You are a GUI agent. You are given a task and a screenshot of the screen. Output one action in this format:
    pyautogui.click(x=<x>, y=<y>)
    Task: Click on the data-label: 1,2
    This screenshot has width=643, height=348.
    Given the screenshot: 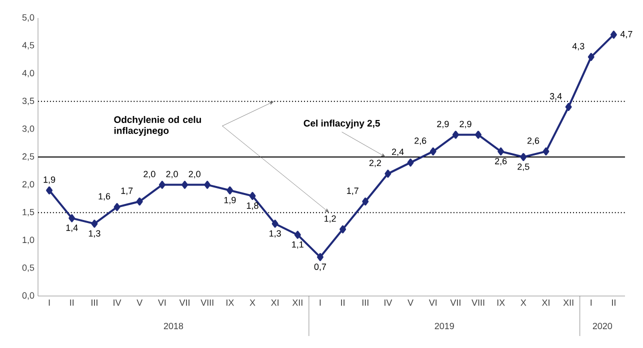 What is the action you would take?
    pyautogui.click(x=330, y=219)
    